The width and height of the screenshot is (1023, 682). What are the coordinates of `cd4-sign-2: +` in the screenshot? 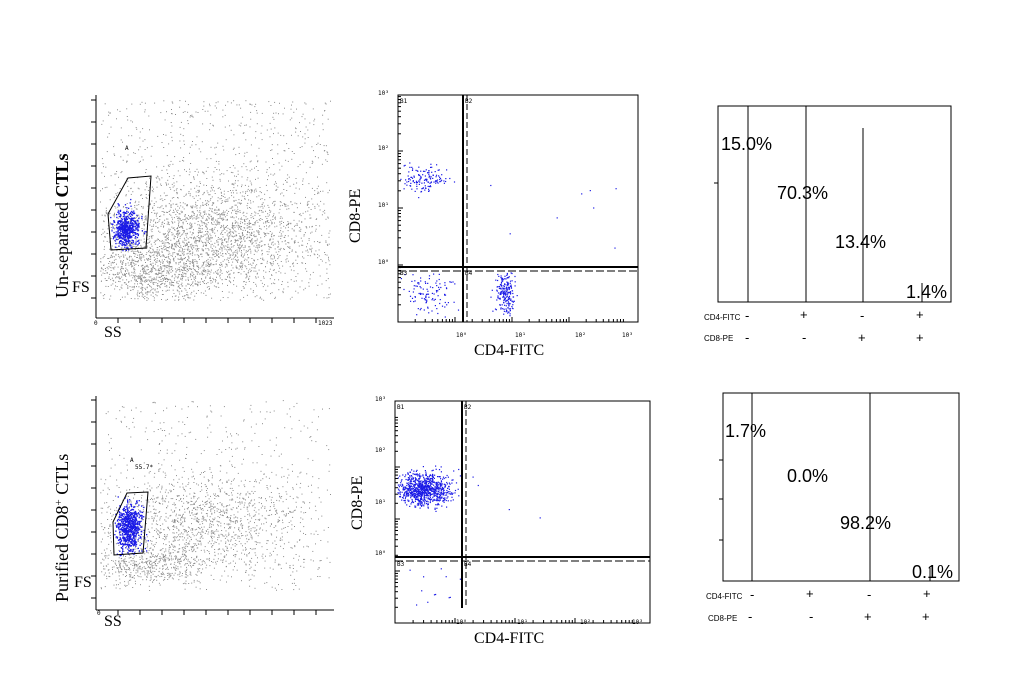 It's located at (804, 314).